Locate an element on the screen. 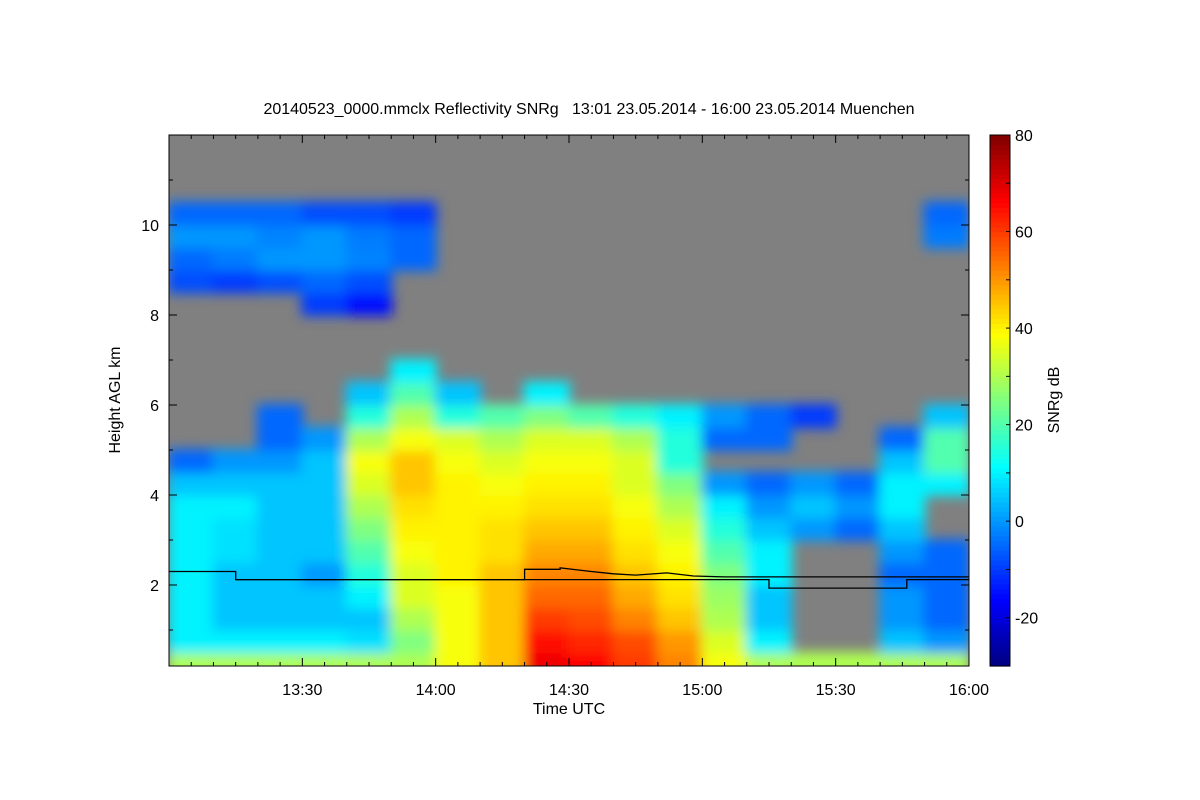 This screenshot has height=800, width=1200. x-tick-label: 15:30 is located at coordinates (836, 690).